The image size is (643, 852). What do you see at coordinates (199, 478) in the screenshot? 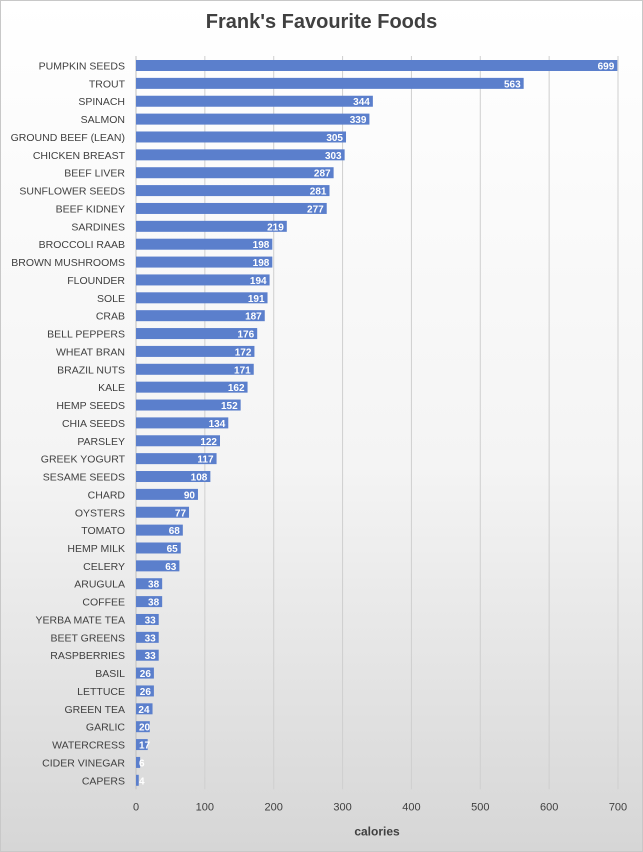
I see `data-label: 108` at bounding box center [199, 478].